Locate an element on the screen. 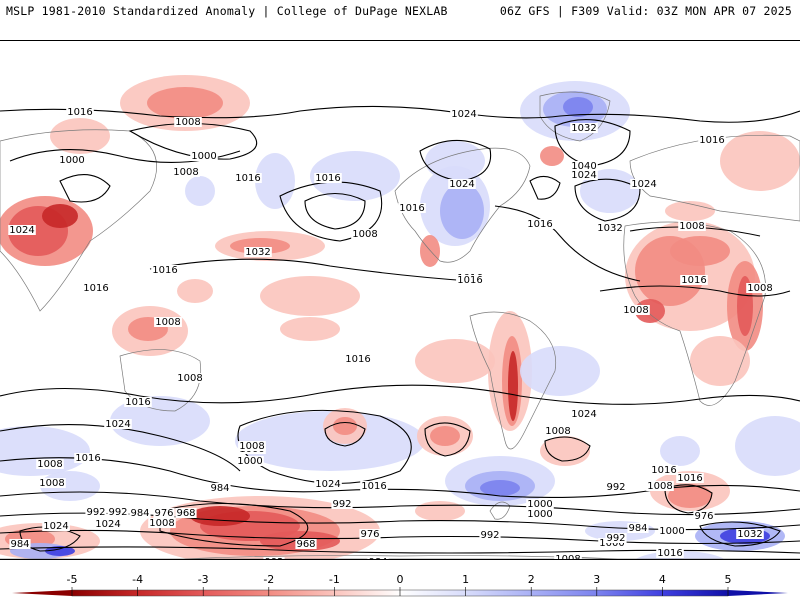  isobar-label: 976 is located at coordinates (370, 534).